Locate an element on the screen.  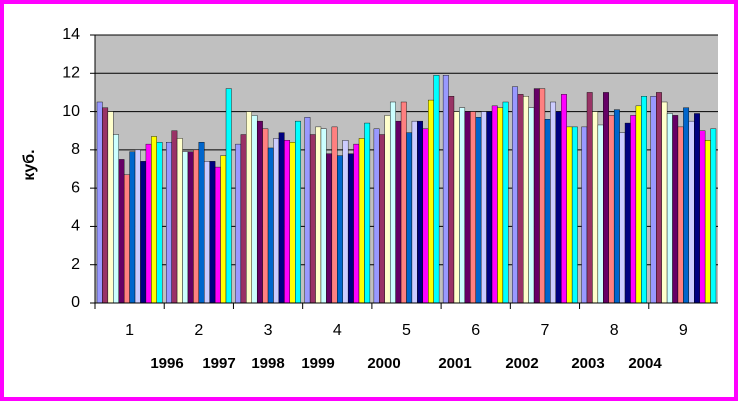
x-tick-label: 6 is located at coordinates (475, 330).